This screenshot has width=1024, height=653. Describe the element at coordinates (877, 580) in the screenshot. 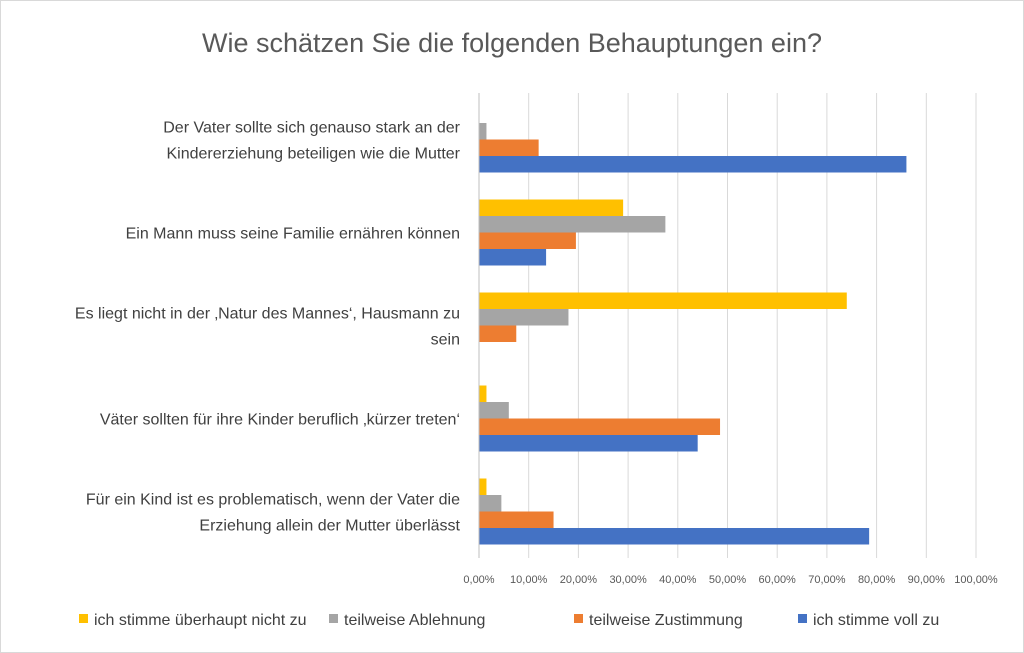

I see `x-tick-label: 80,00%` at that location.